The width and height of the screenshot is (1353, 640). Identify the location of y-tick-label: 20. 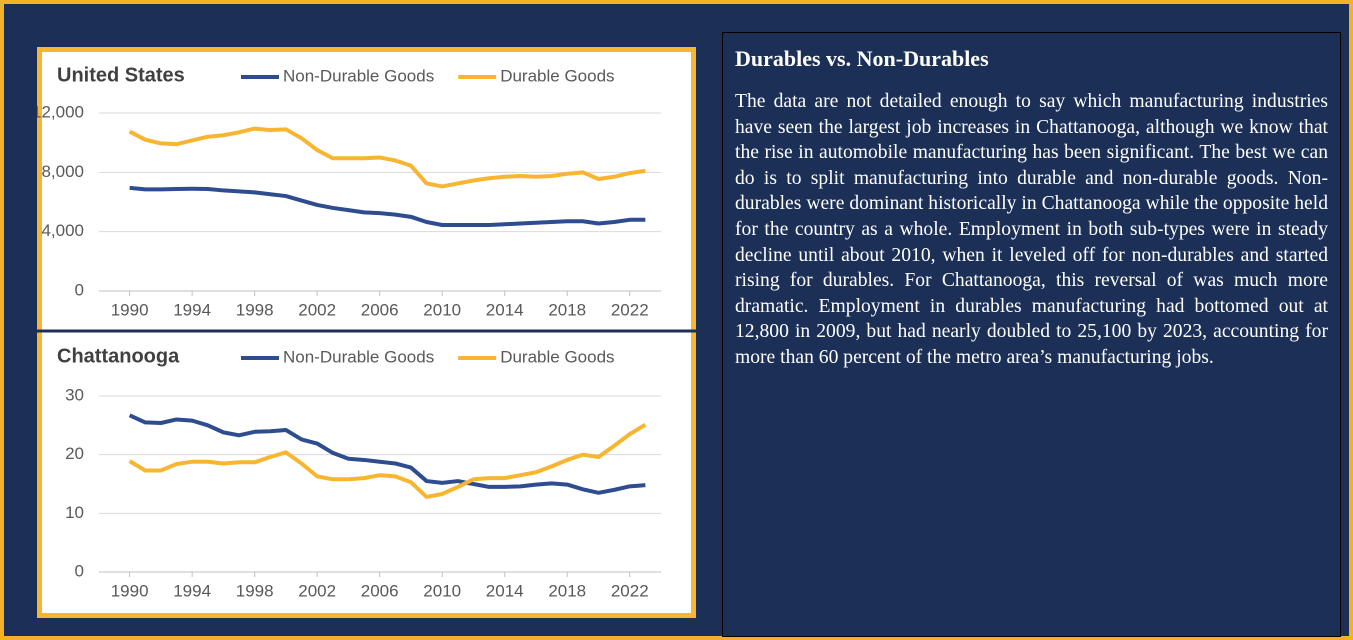
(74, 453).